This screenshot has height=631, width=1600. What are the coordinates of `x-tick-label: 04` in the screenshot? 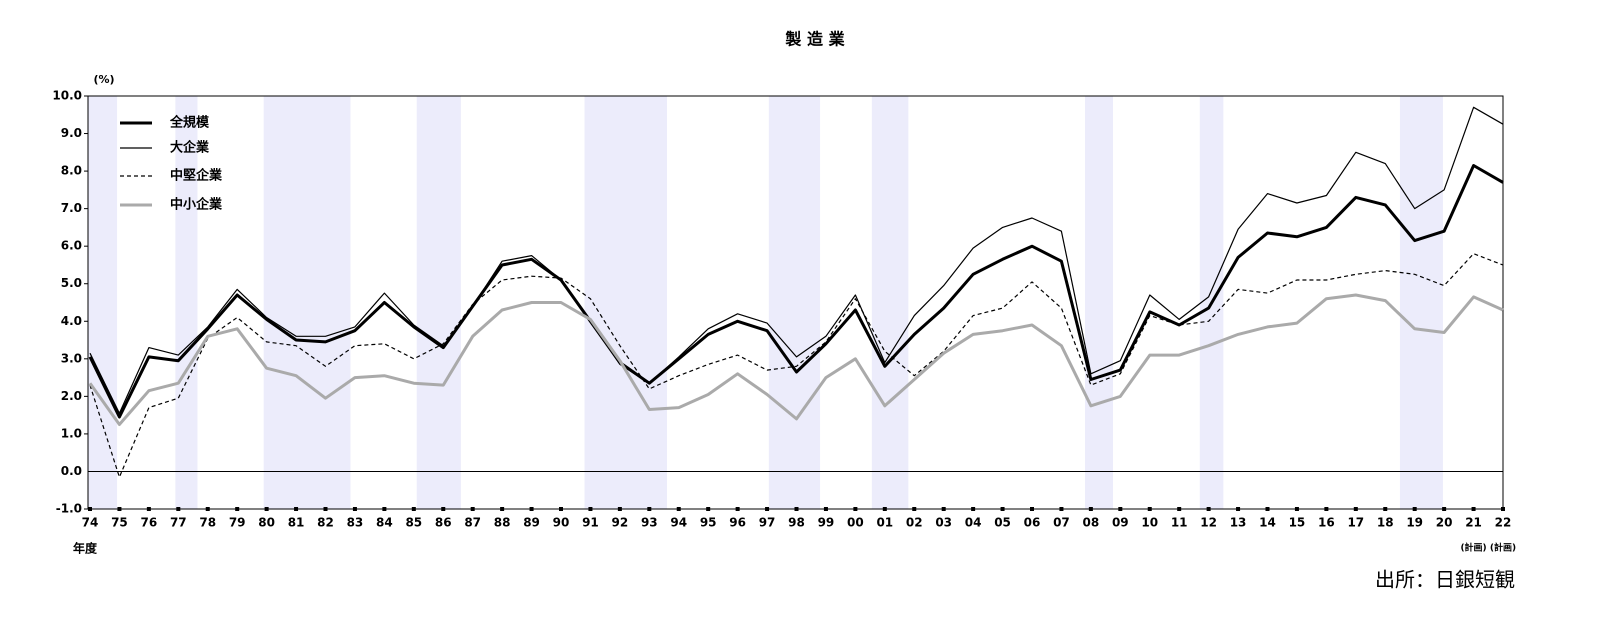 It's located at (973, 523).